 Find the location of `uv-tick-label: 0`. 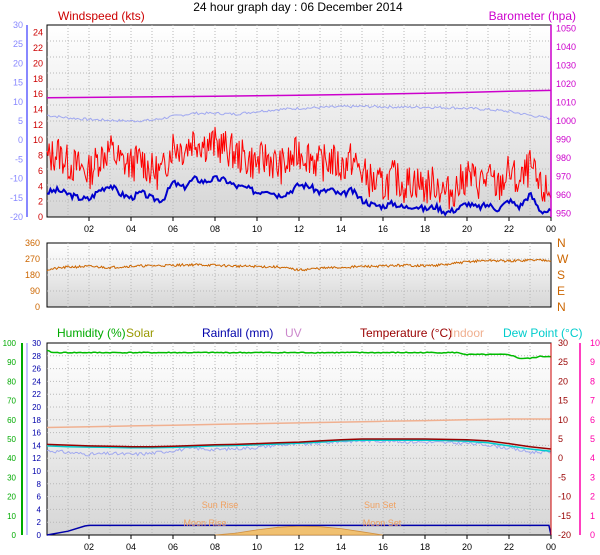

uv-tick-label: 0 is located at coordinates (592, 535).